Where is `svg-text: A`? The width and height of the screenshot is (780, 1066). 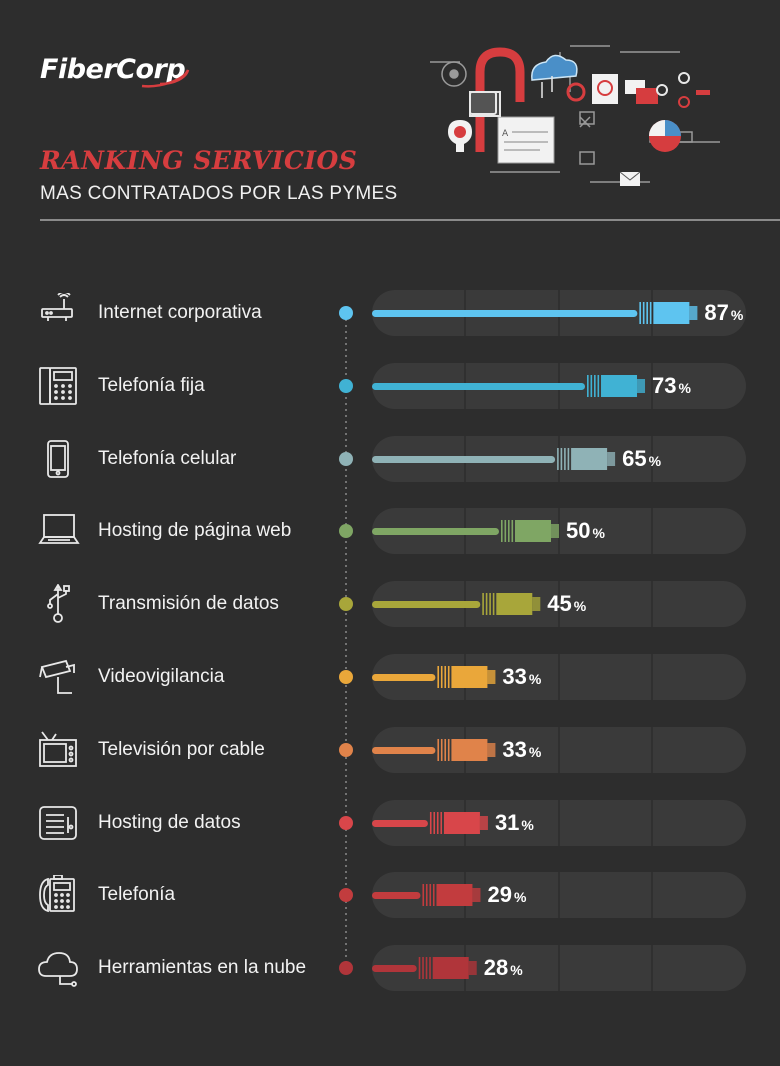 svg-text: A is located at coordinates (505, 134).